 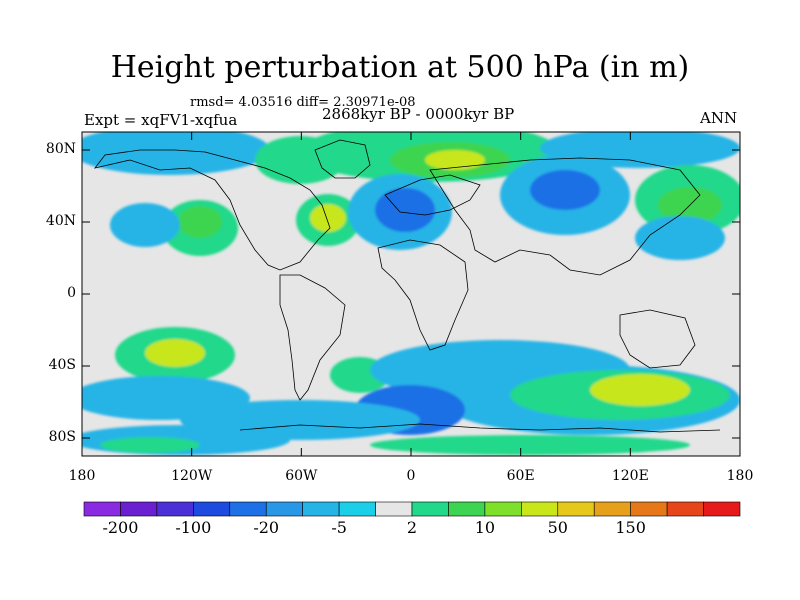 I want to click on north-pacific-blue, so click(x=176, y=153).